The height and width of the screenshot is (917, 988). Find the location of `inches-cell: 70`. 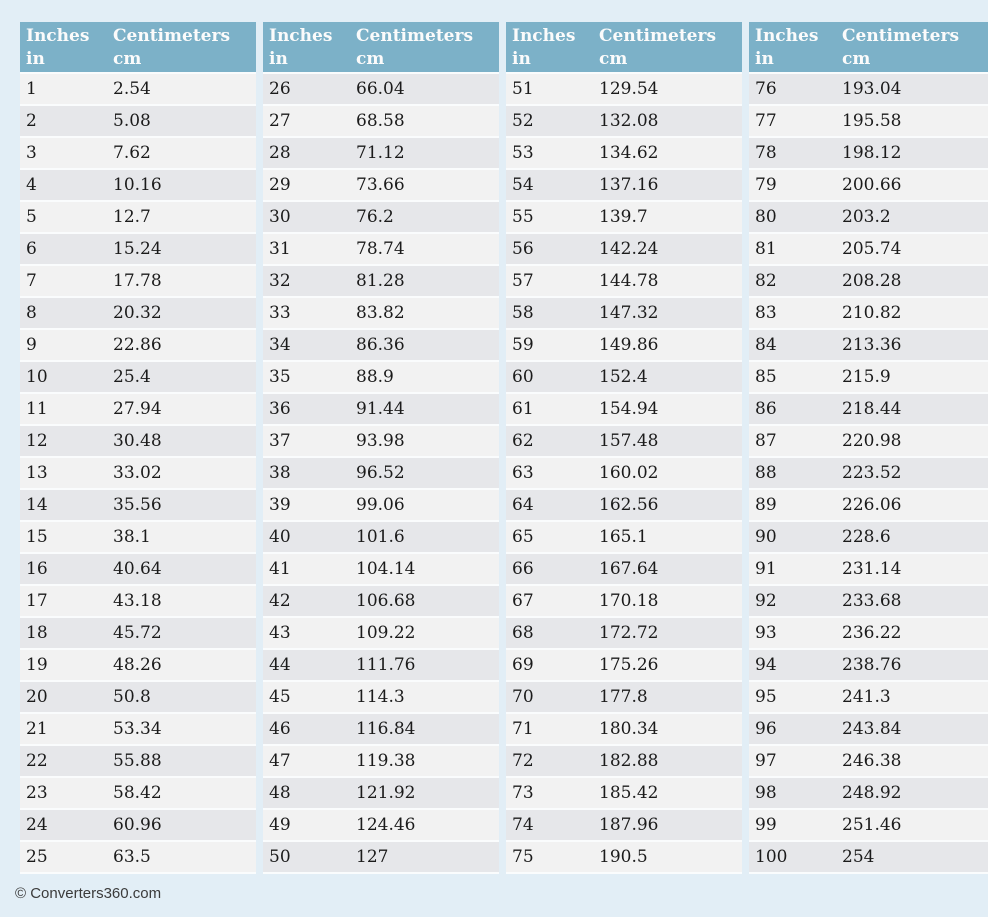

inches-cell: 70 is located at coordinates (523, 697).